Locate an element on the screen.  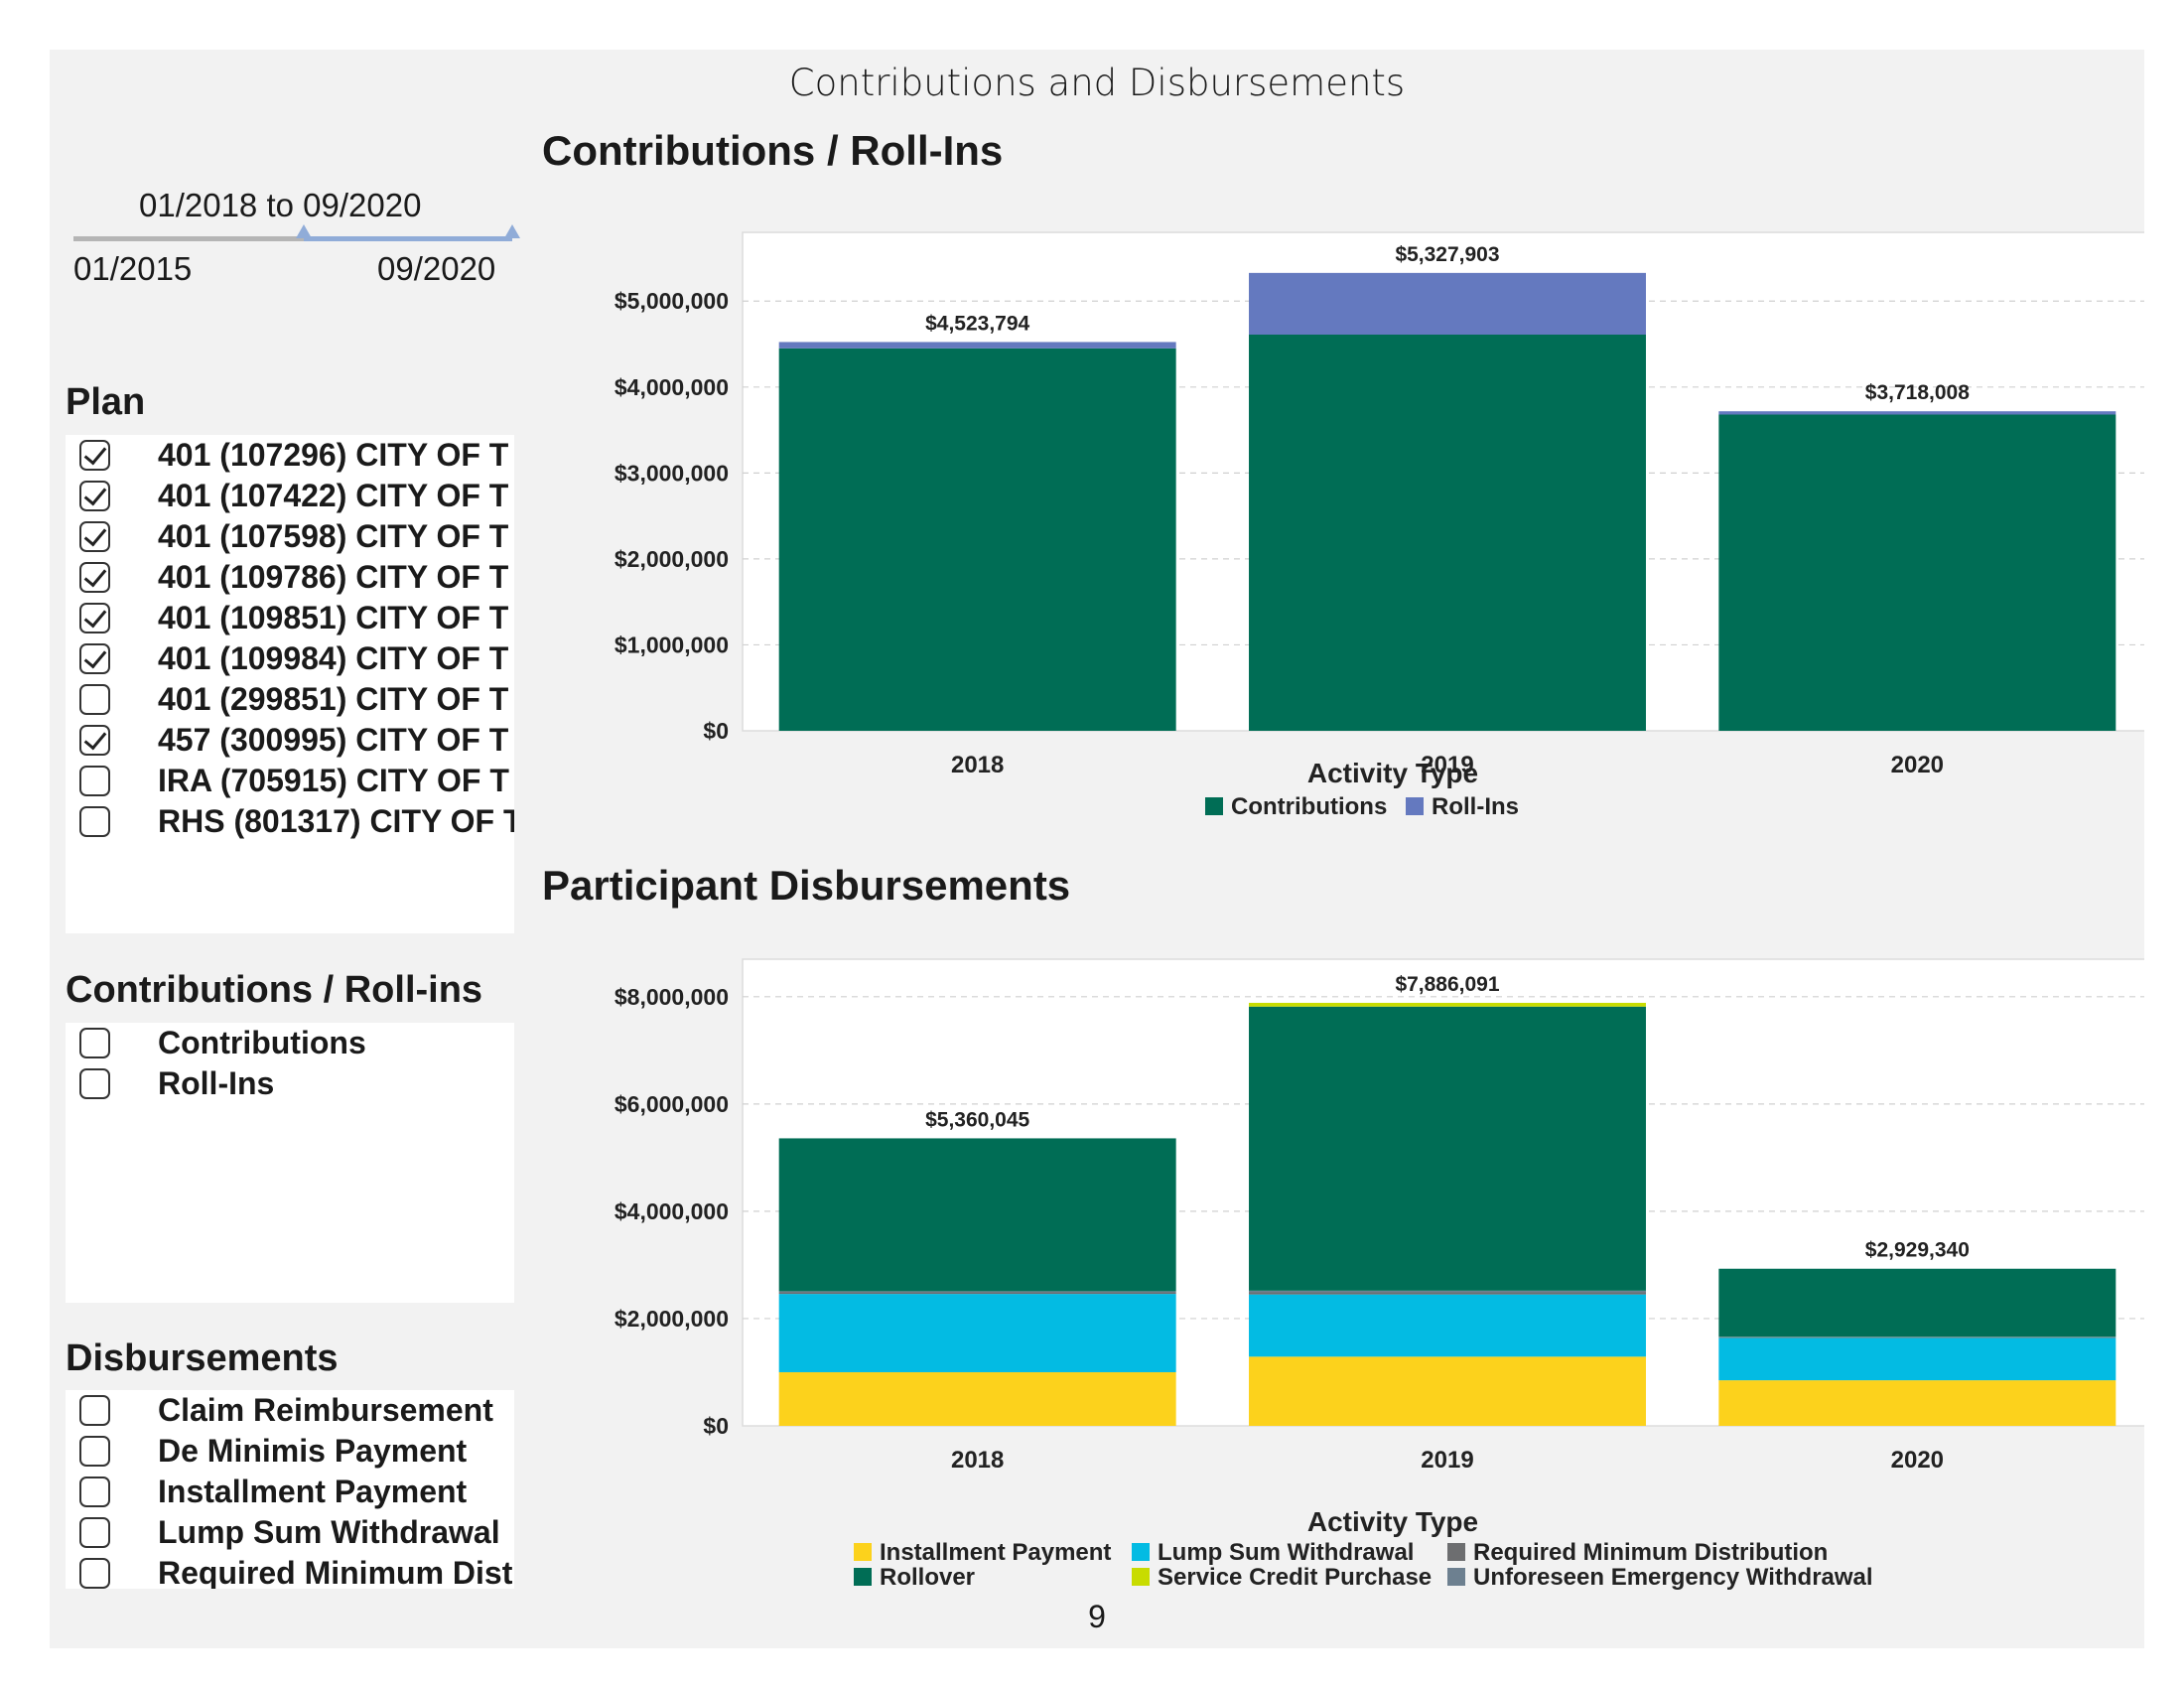
bar-segment-roll-ins-2019 is located at coordinates (1447, 303).